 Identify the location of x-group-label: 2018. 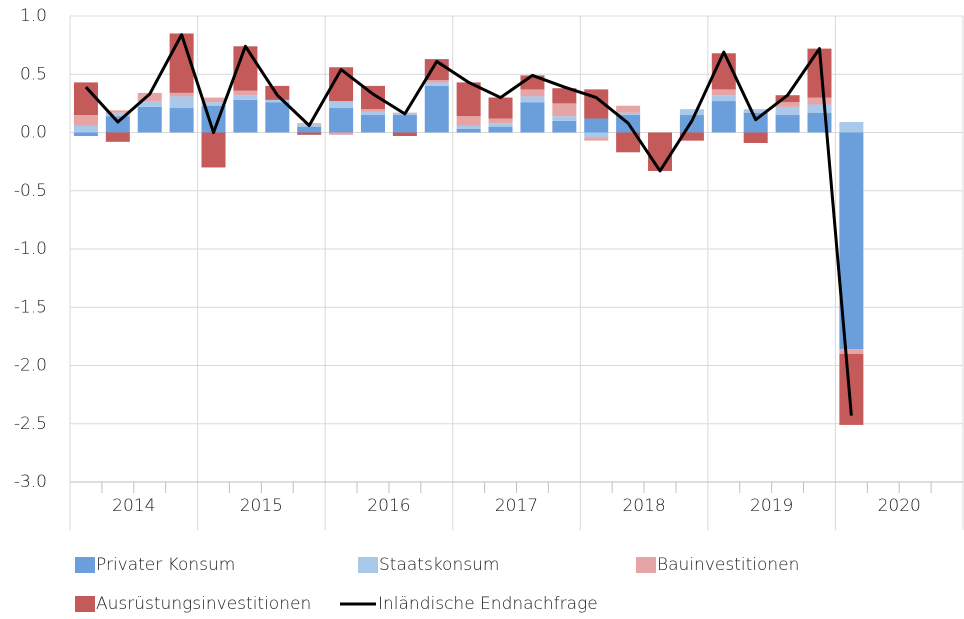
(643, 506).